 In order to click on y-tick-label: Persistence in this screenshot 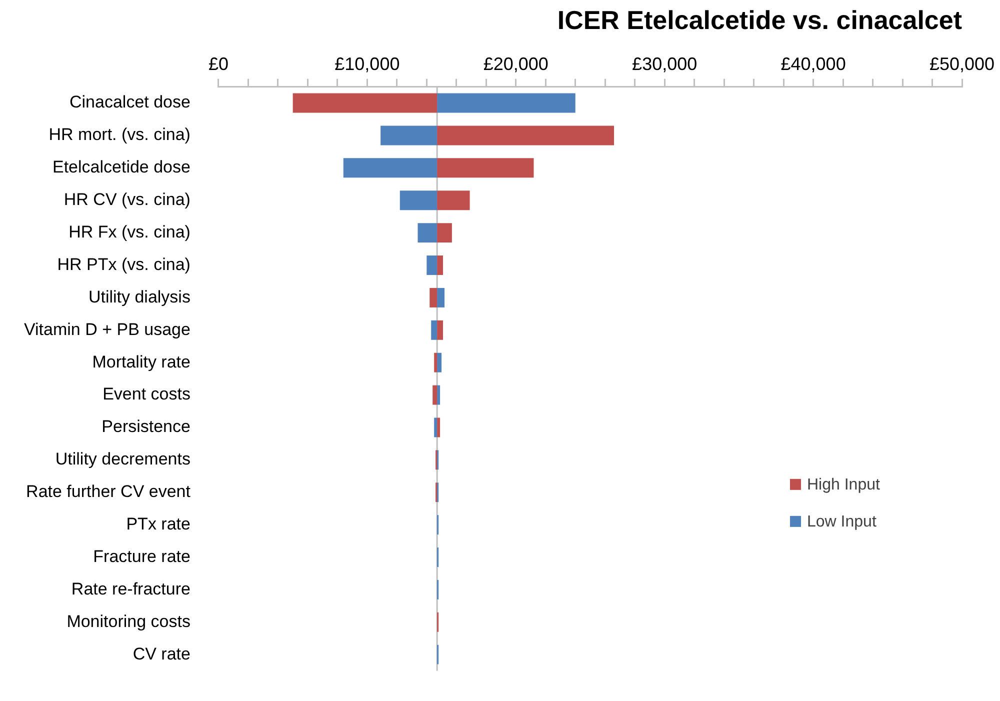, I will do `click(146, 426)`.